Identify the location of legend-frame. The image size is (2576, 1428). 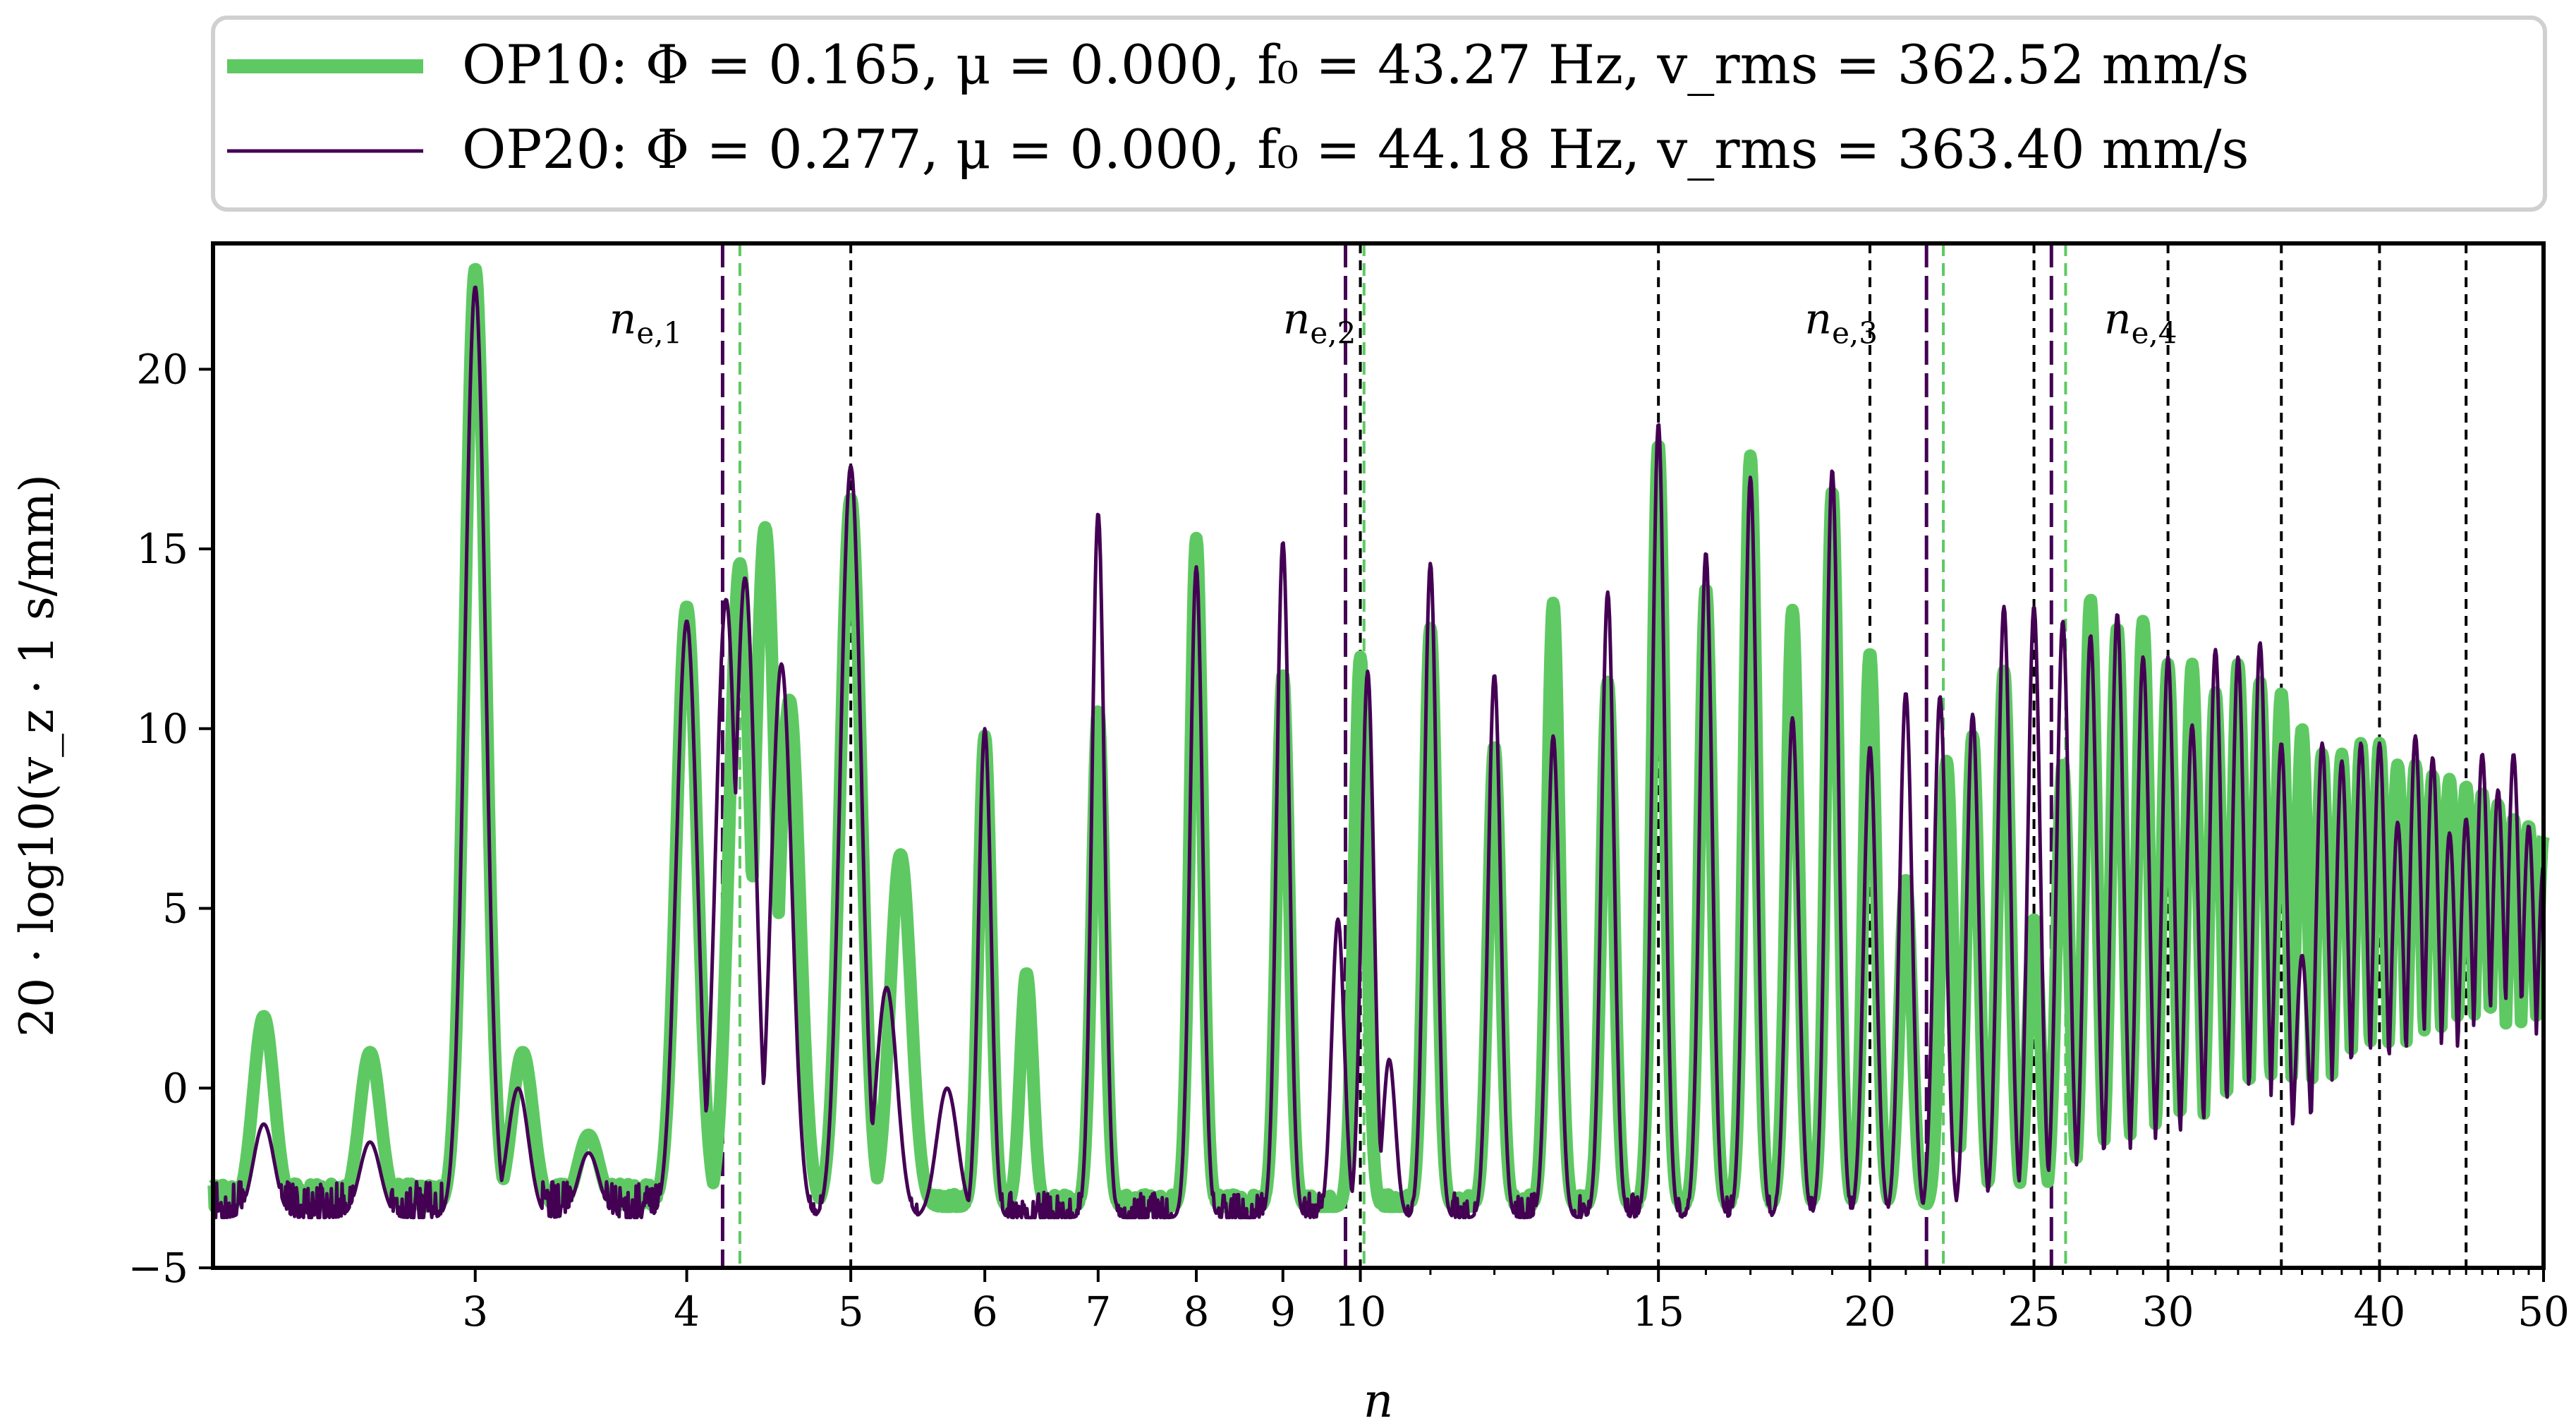
(1379, 114).